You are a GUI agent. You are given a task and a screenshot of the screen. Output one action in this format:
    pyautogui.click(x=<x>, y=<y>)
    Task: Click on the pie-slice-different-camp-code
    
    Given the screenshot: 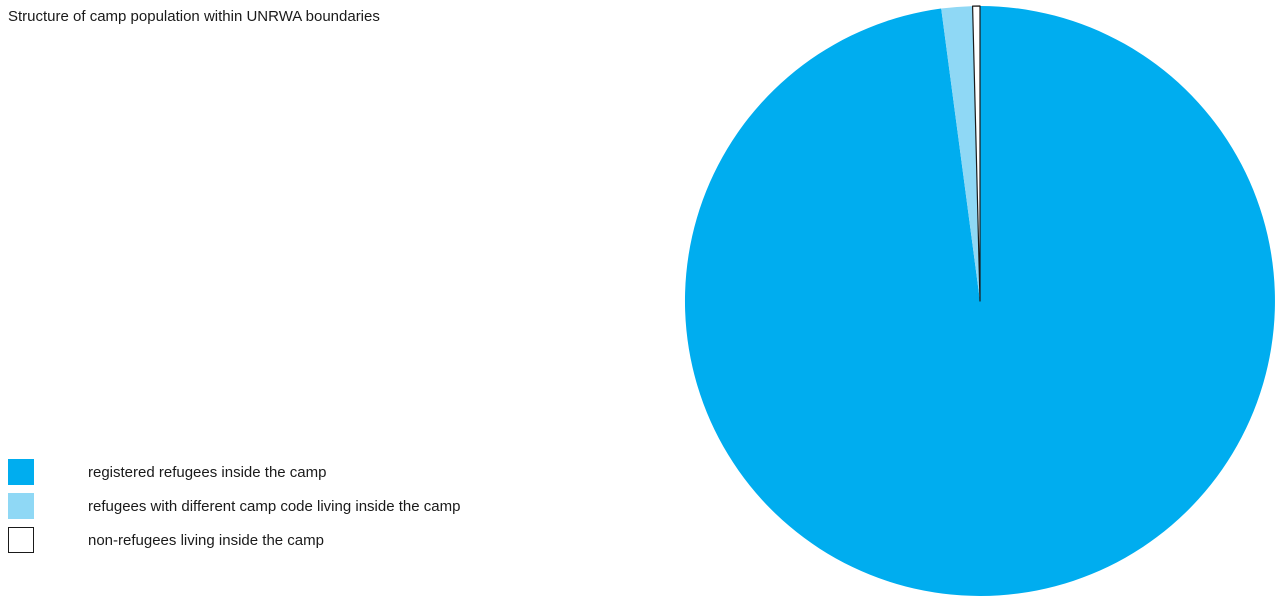 What is the action you would take?
    pyautogui.click(x=960, y=154)
    